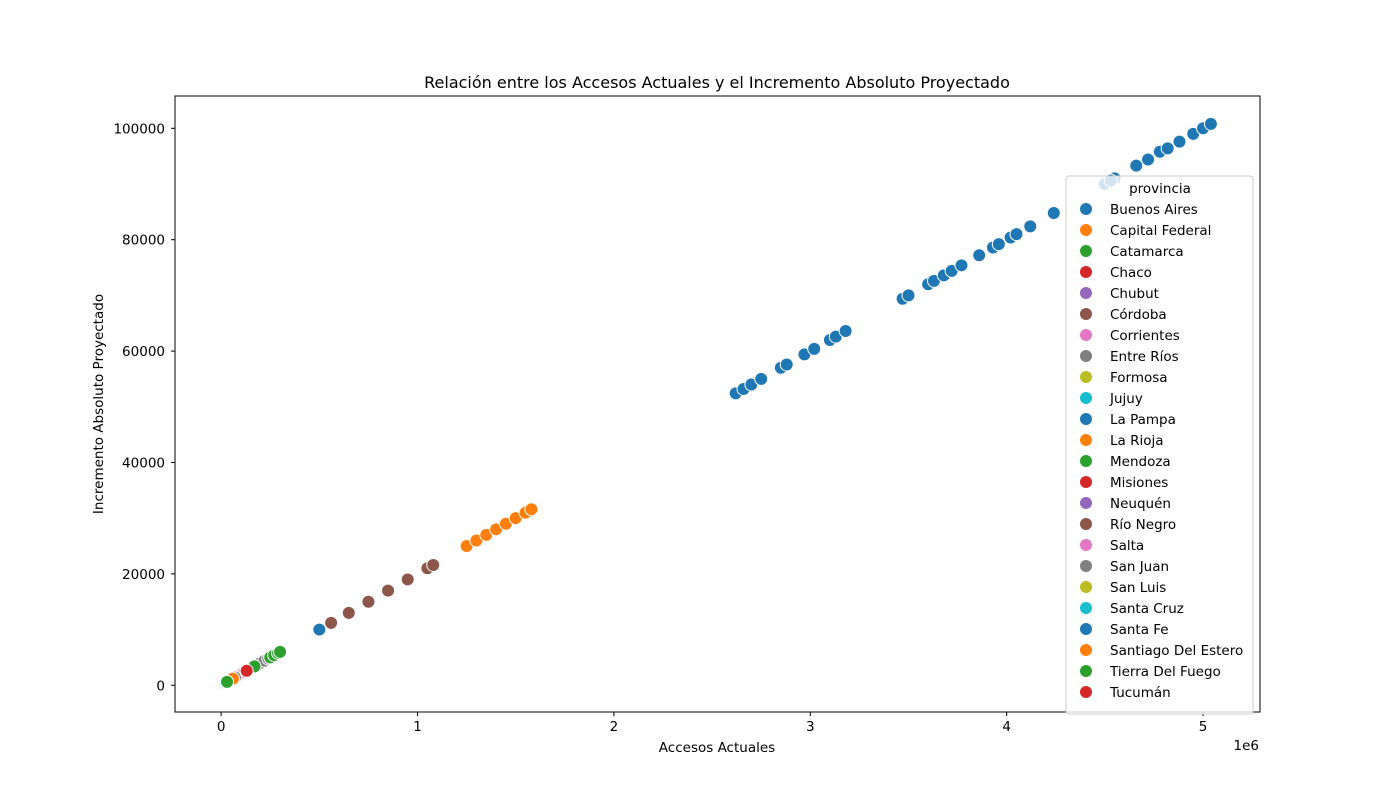 The width and height of the screenshot is (1400, 800). What do you see at coordinates (1086, 356) in the screenshot?
I see `legend-marker-entre-rios` at bounding box center [1086, 356].